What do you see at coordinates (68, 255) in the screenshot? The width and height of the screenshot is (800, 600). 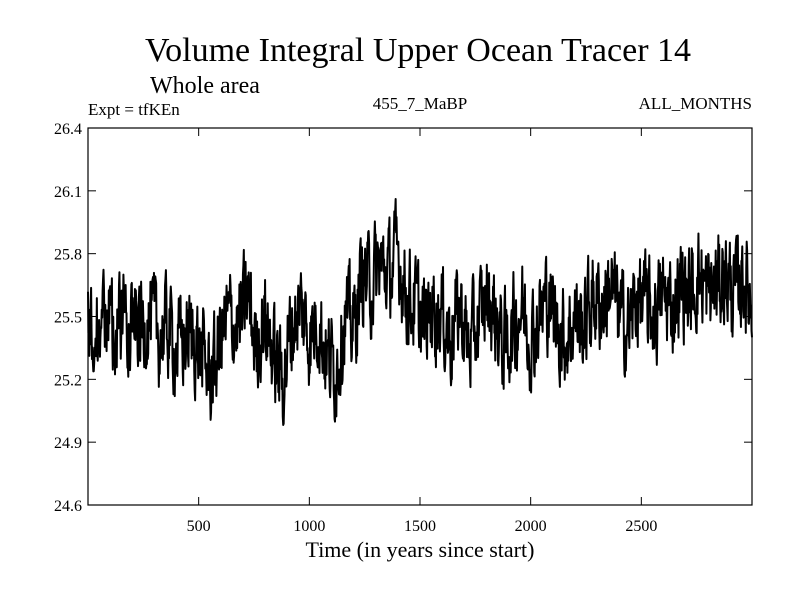 I see `y-tick-label: 25.8` at bounding box center [68, 255].